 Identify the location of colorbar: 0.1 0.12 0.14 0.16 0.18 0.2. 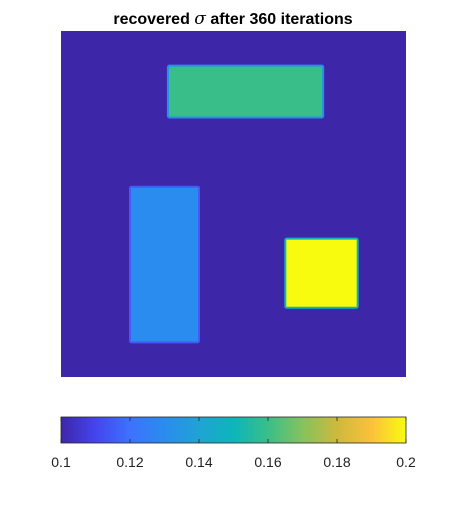
(233, 443).